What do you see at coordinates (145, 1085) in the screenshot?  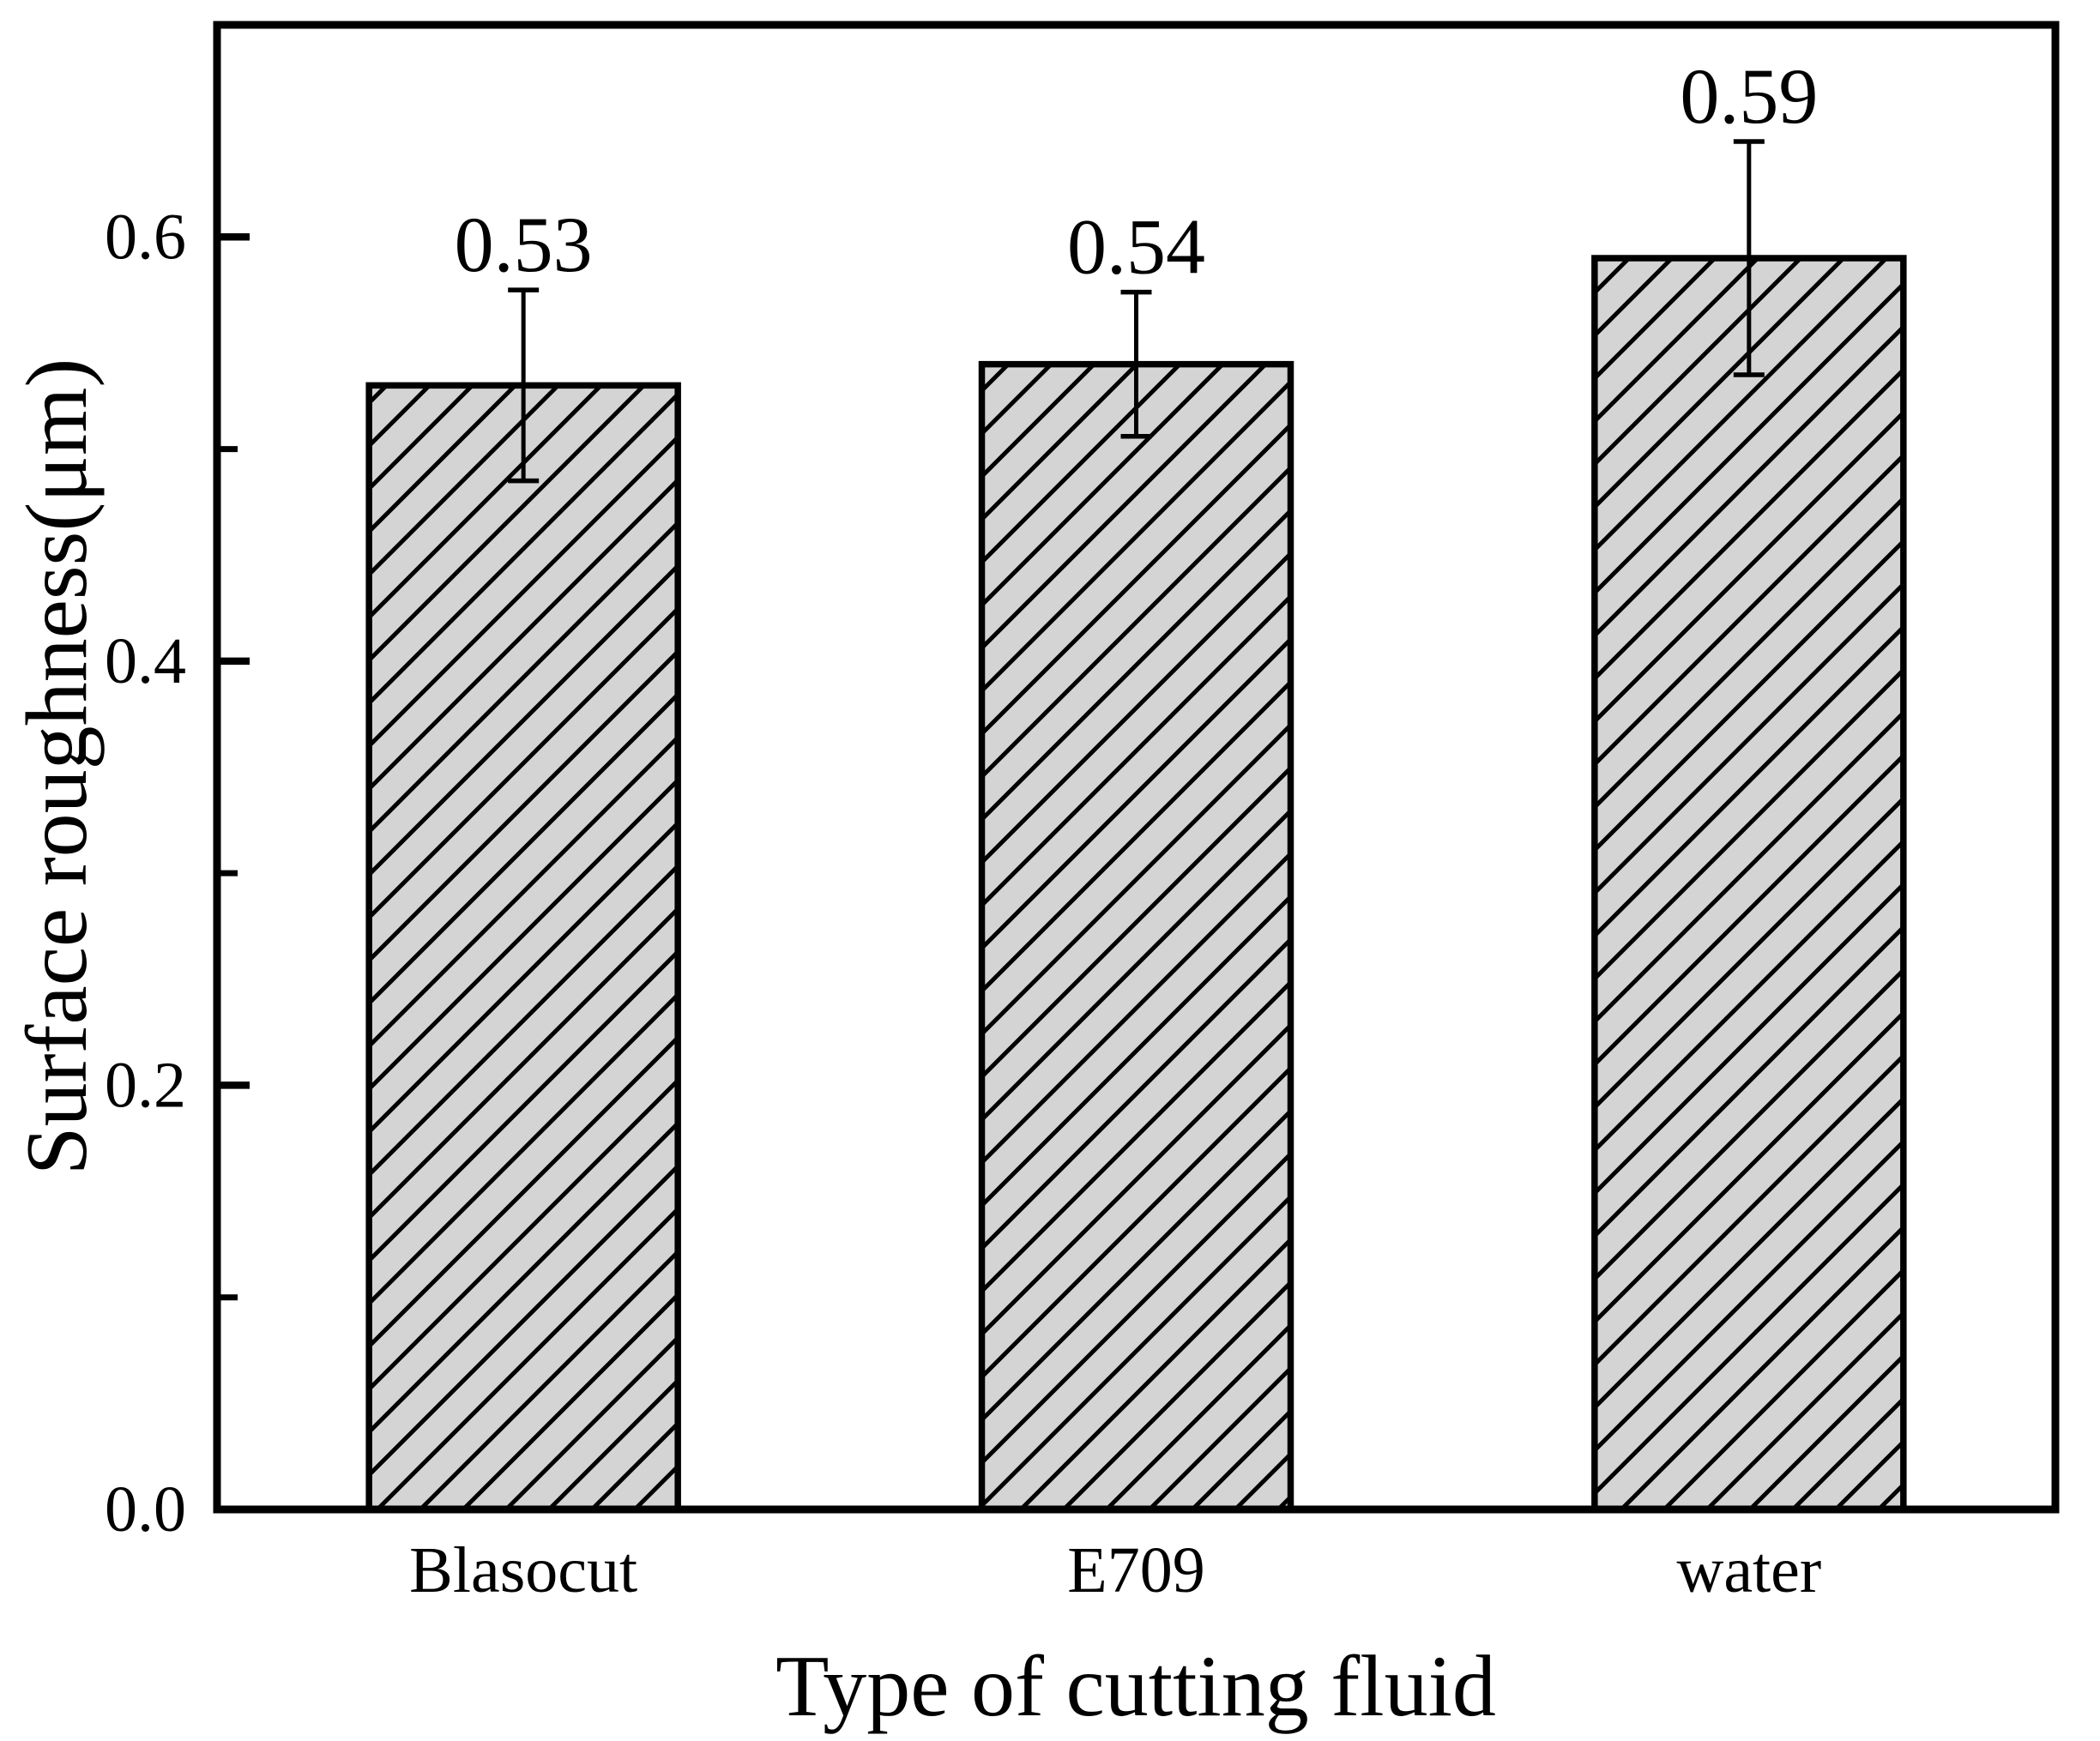 I see `y-tick-label: 0.2` at bounding box center [145, 1085].